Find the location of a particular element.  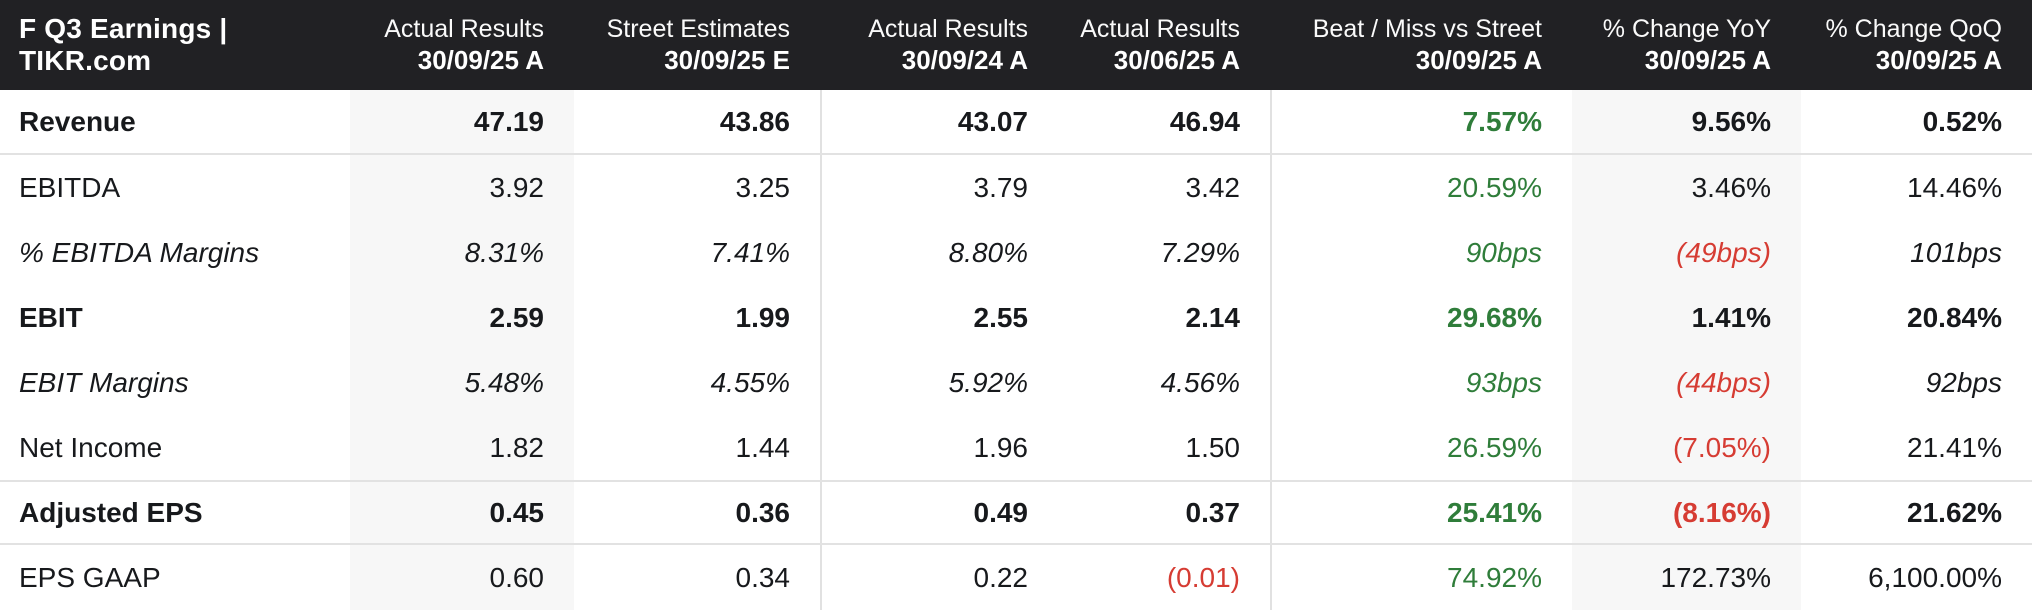

value-cell: 1.96 is located at coordinates (939, 447).